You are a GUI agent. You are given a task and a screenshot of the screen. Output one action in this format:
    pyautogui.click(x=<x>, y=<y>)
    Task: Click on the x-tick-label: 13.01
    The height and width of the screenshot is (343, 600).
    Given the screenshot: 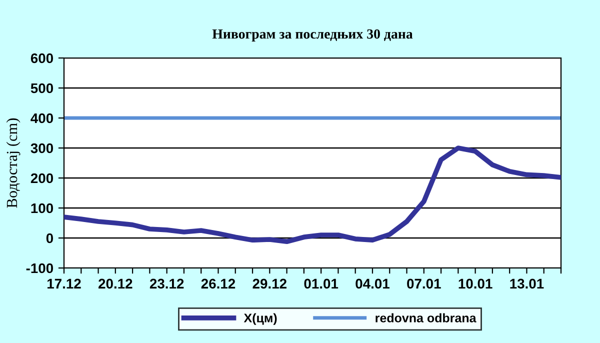 What is the action you would take?
    pyautogui.click(x=527, y=283)
    